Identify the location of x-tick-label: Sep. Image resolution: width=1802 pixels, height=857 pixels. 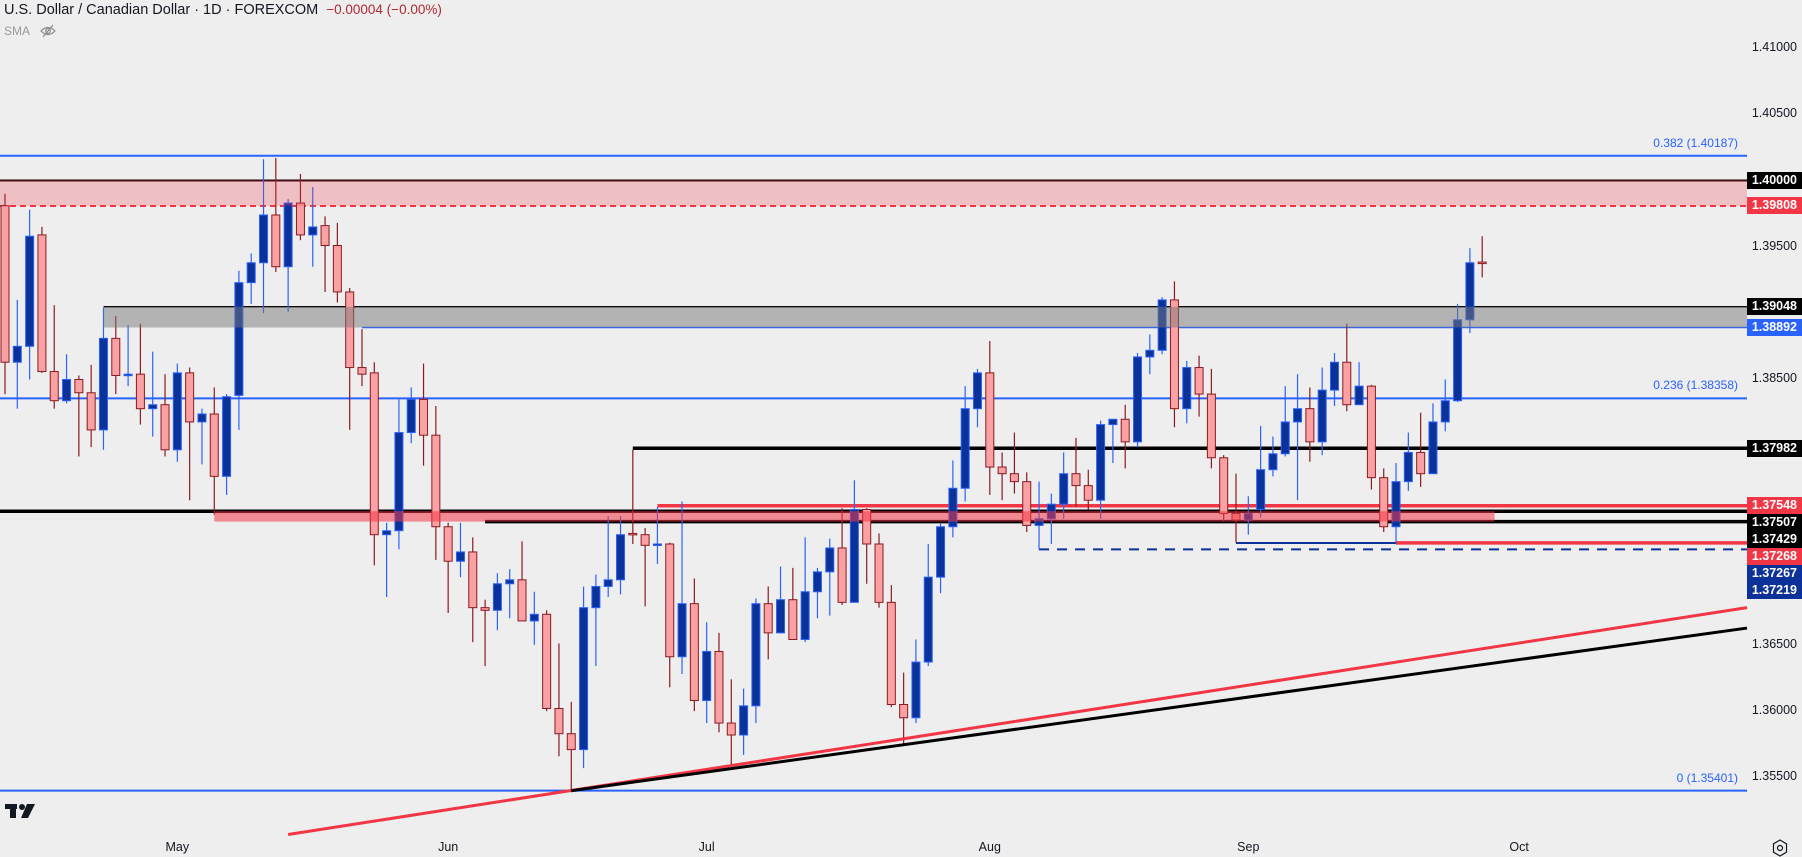
(1248, 847).